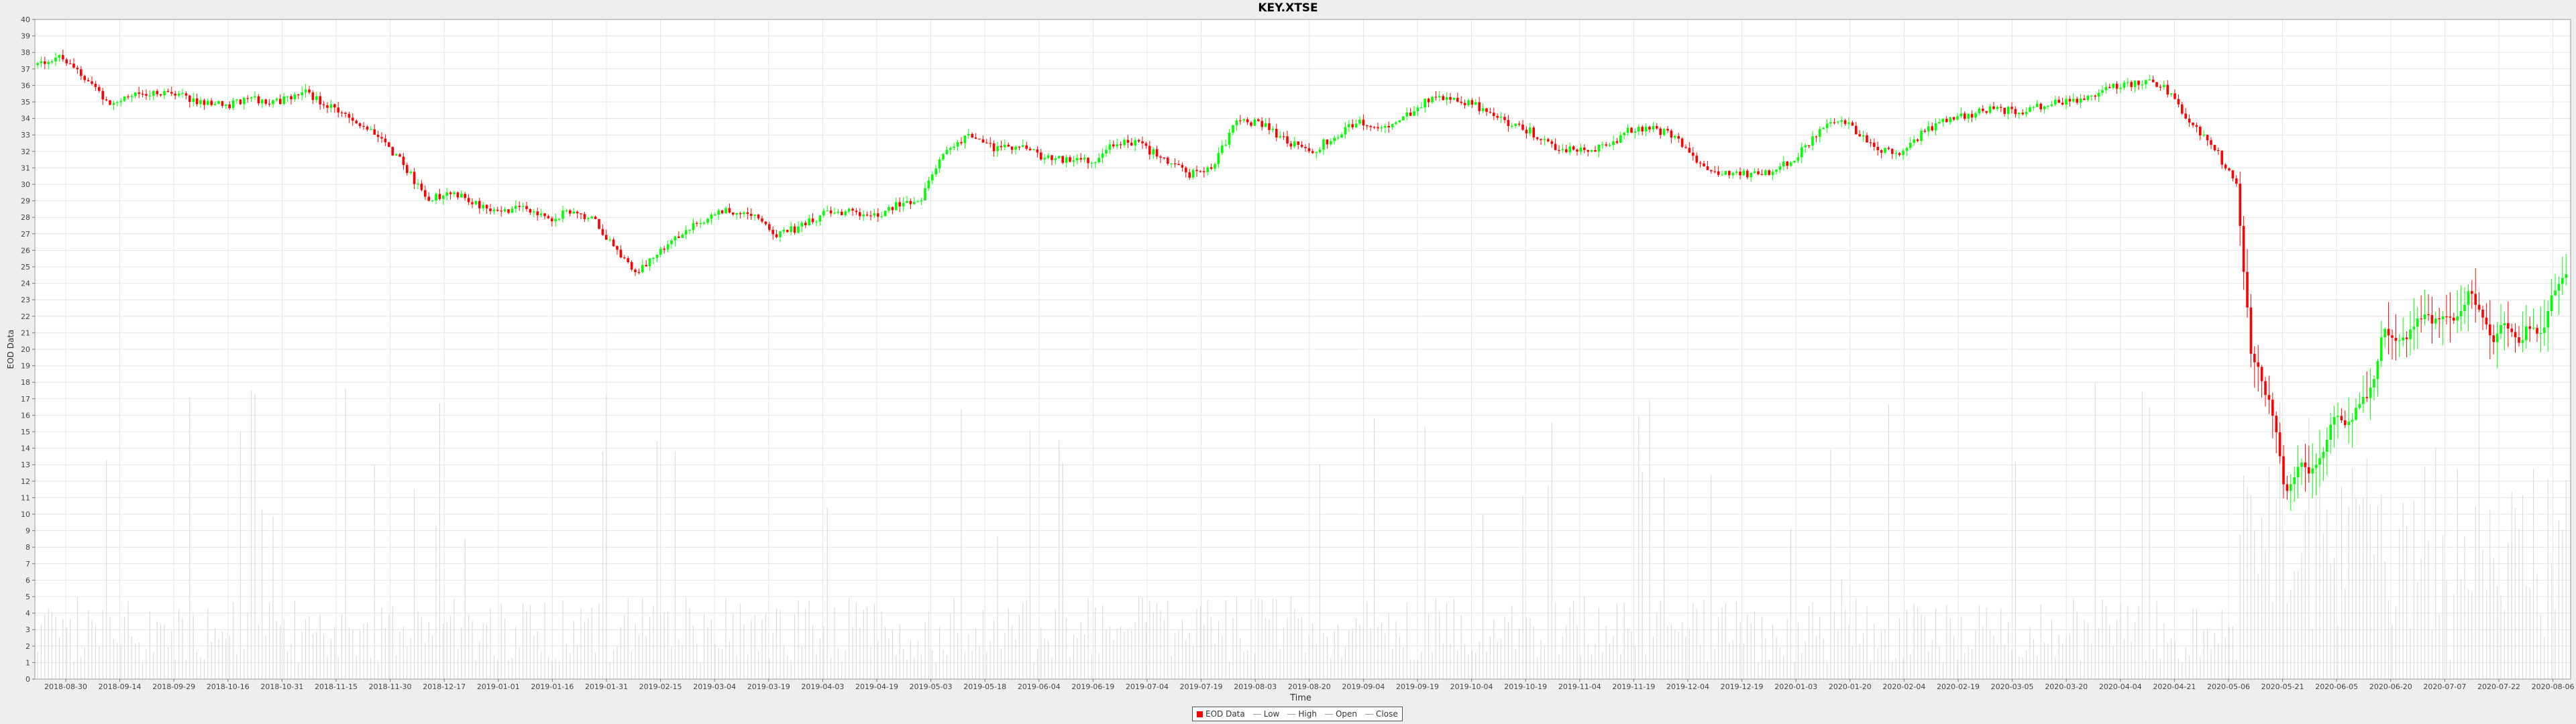  Describe the element at coordinates (25, 201) in the screenshot. I see `y-tick-label: 29` at that location.